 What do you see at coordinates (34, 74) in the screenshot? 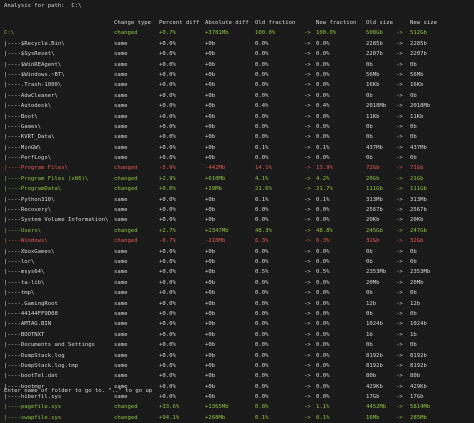
I see `row-path: |----$Windows.~BT\` at bounding box center [34, 74].